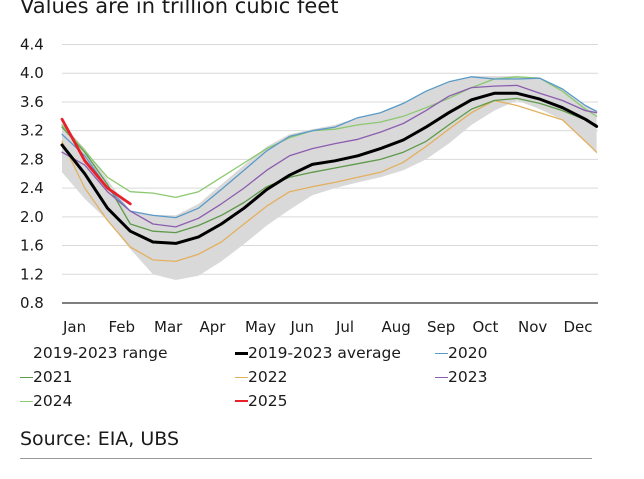 The height and width of the screenshot is (479, 644). I want to click on y-axis-ticks: 4.4 4.0 3.6 3.2 2.8 2.4 2.0 1.6 1.2 0.8, so click(32, 174).